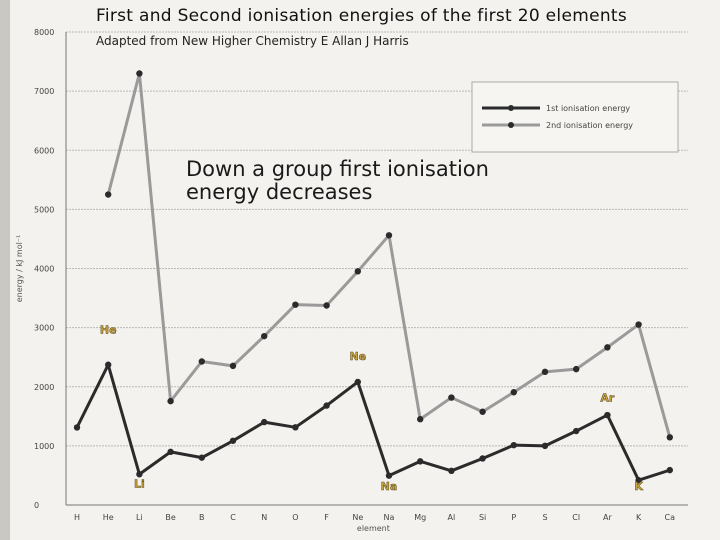 The width and height of the screenshot is (720, 540). Describe the element at coordinates (233, 517) in the screenshot. I see `x-tick-label: C` at that location.